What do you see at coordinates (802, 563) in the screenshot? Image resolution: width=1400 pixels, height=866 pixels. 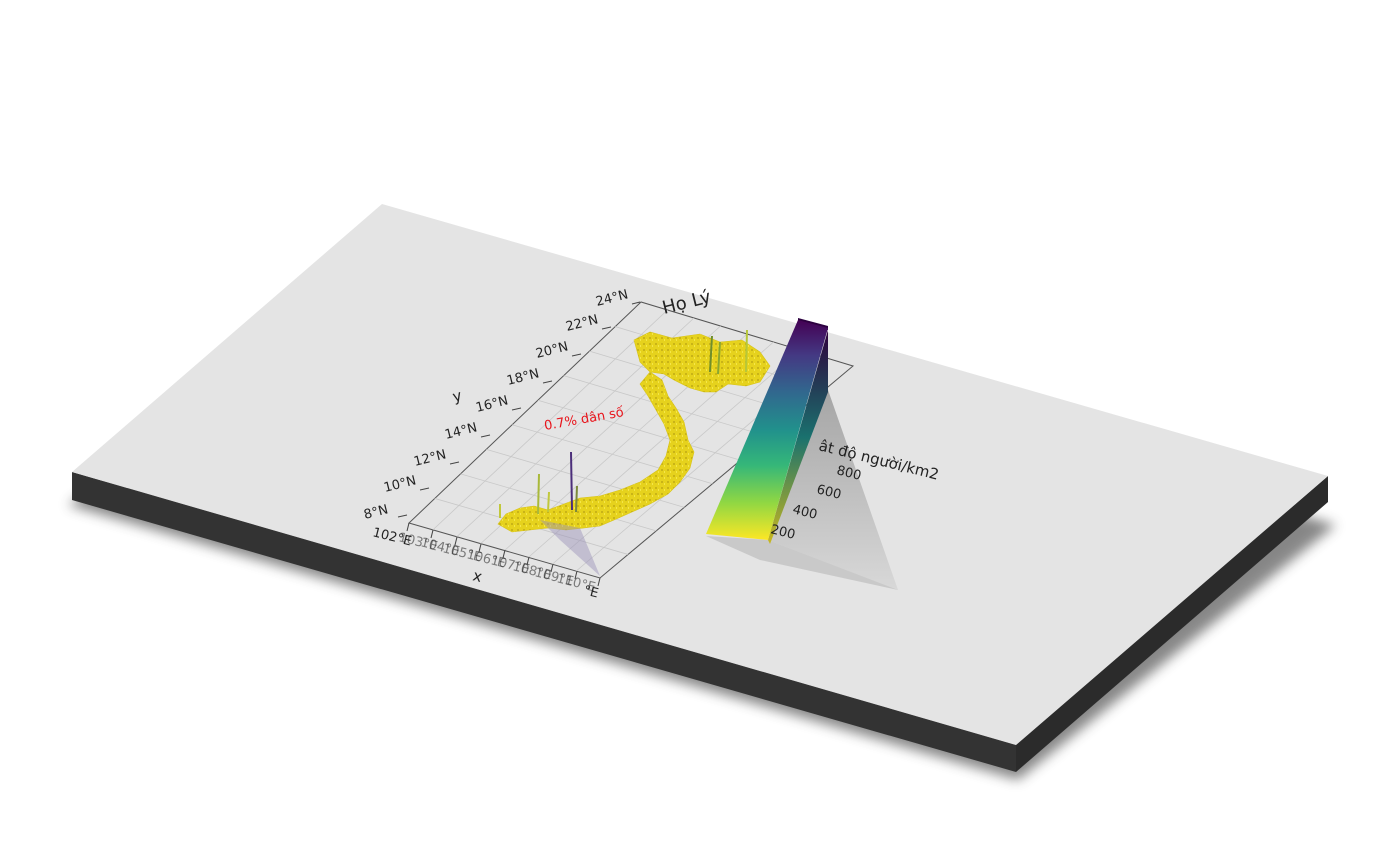 I see `legend-shadow-base` at bounding box center [802, 563].